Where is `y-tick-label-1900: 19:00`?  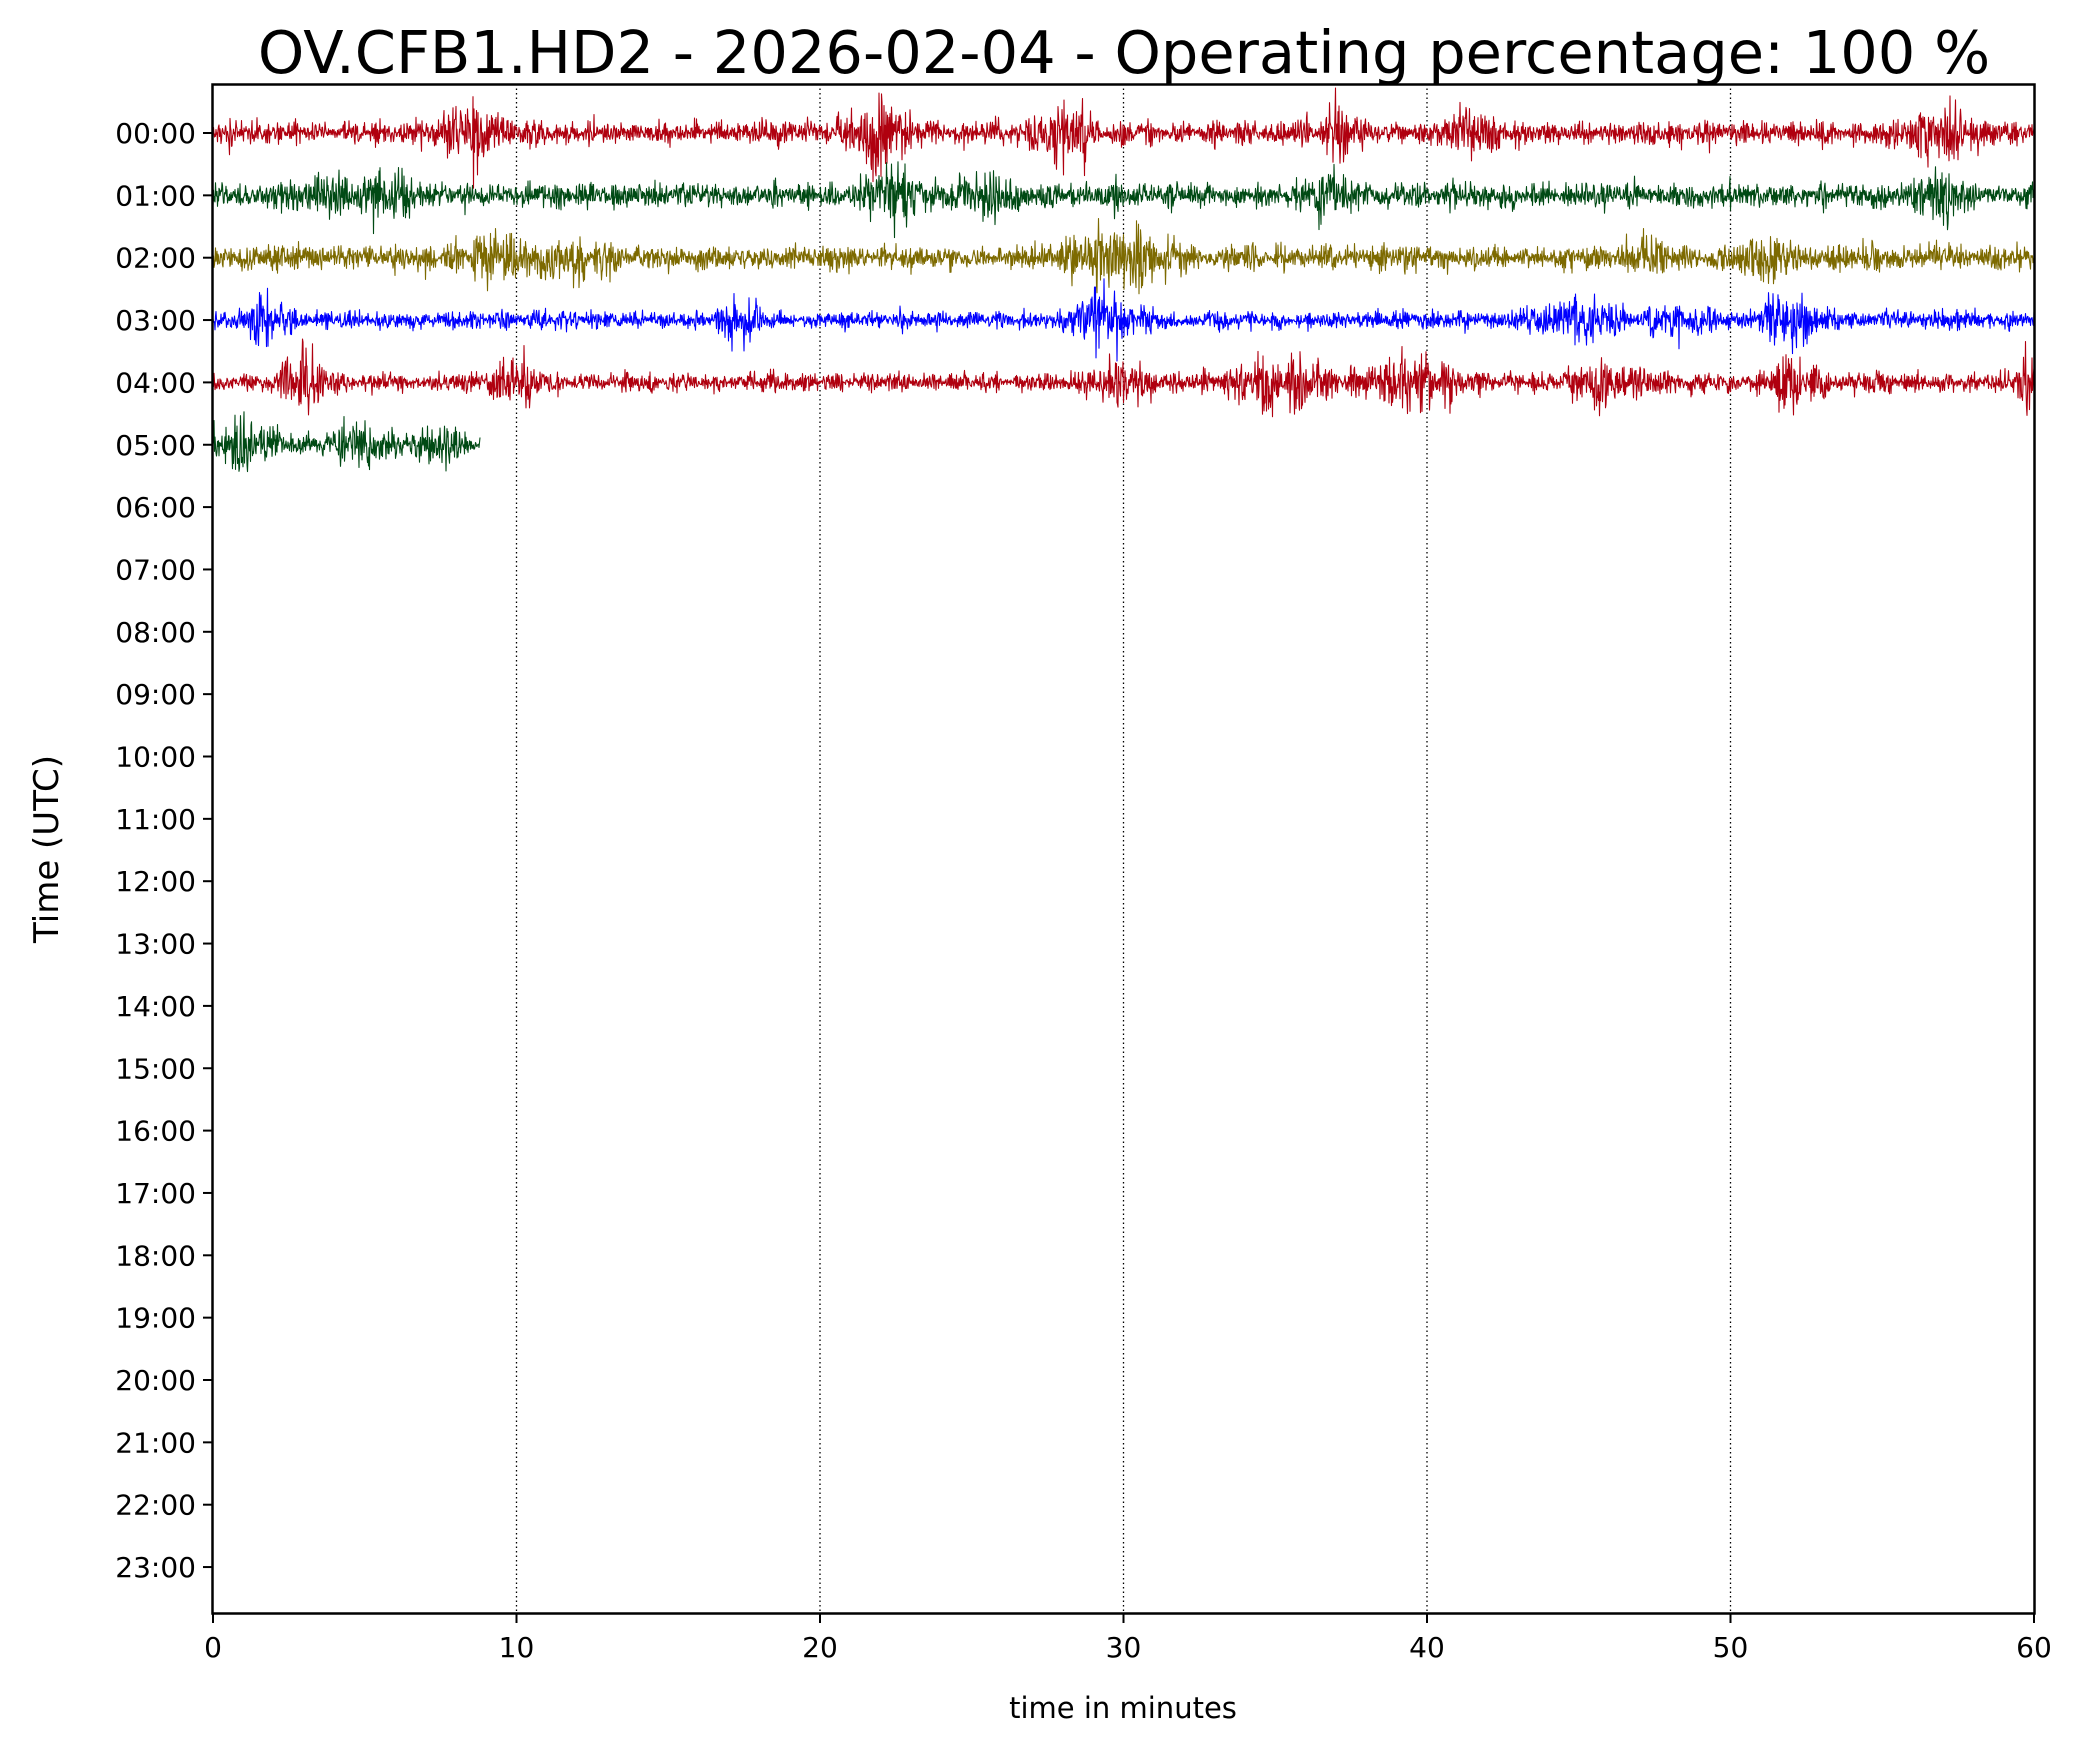 y-tick-label-1900: 19:00 is located at coordinates (155, 1318).